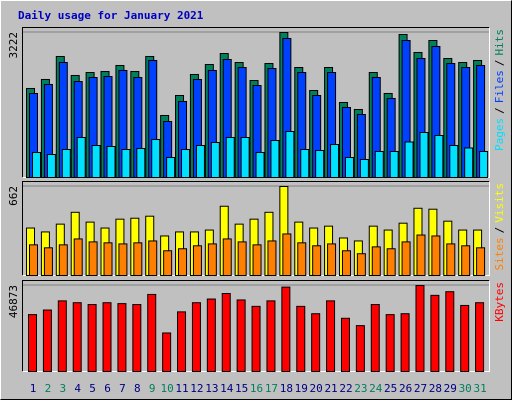 The height and width of the screenshot is (400, 512). What do you see at coordinates (450, 388) in the screenshot?
I see `x-tick-label: 29` at bounding box center [450, 388].